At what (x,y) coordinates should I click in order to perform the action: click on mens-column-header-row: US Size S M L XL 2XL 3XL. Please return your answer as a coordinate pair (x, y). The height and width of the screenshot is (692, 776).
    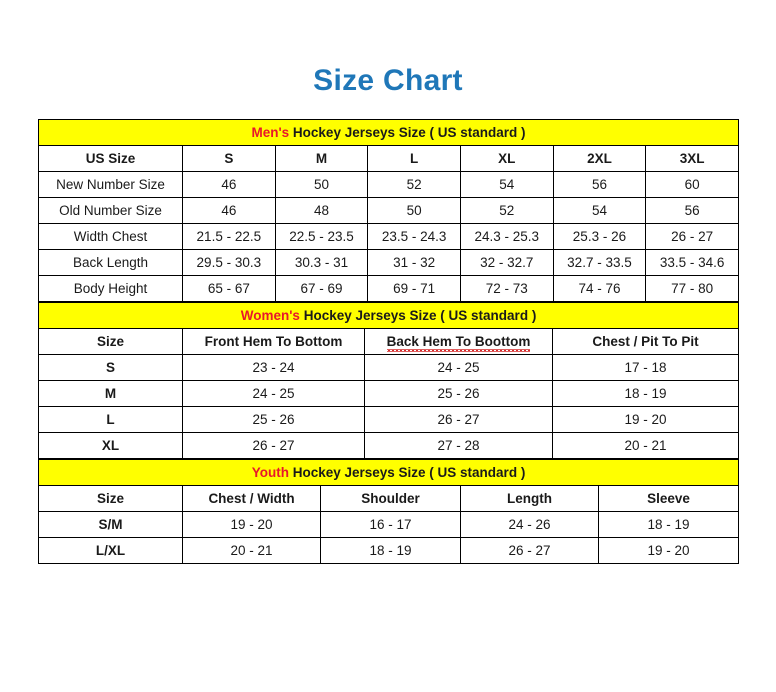
    Looking at the image, I should click on (388, 158).